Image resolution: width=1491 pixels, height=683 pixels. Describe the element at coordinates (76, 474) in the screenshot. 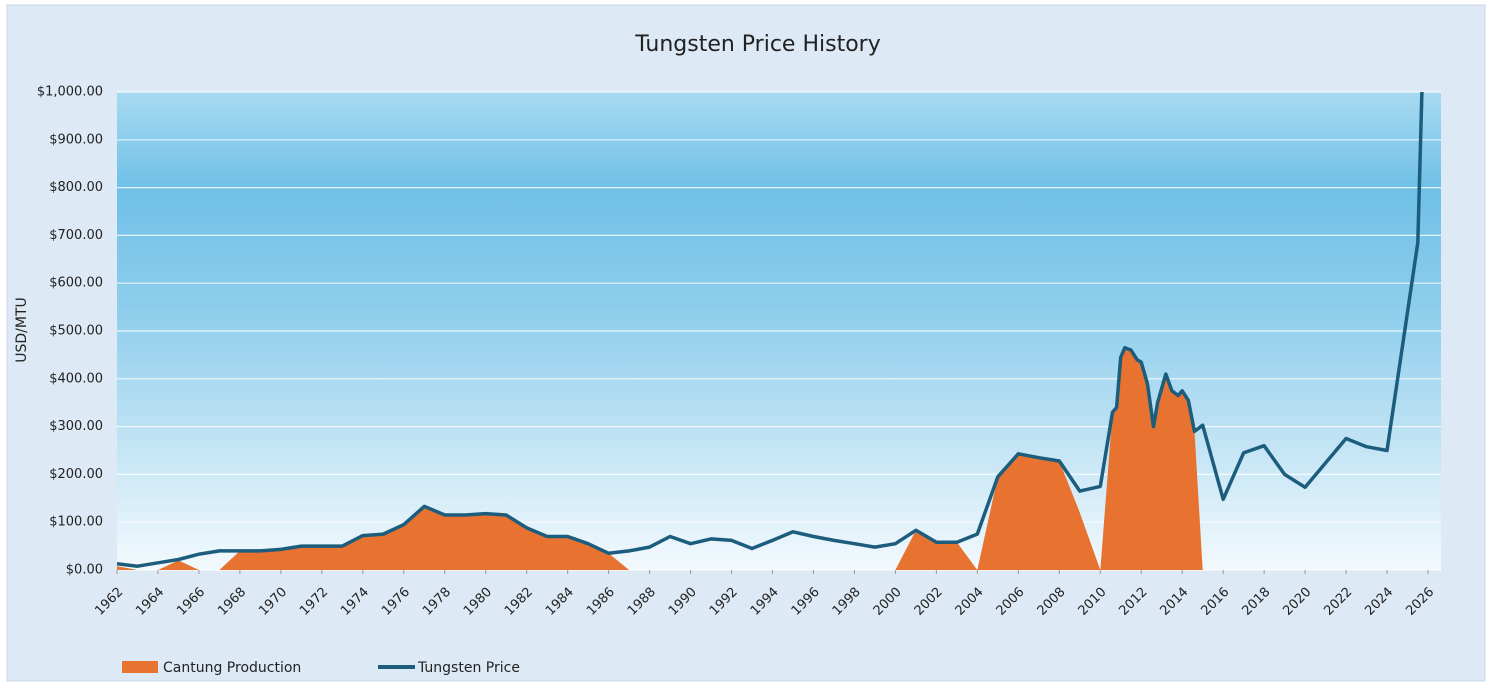

I see `y-tick-label: $200.00` at that location.